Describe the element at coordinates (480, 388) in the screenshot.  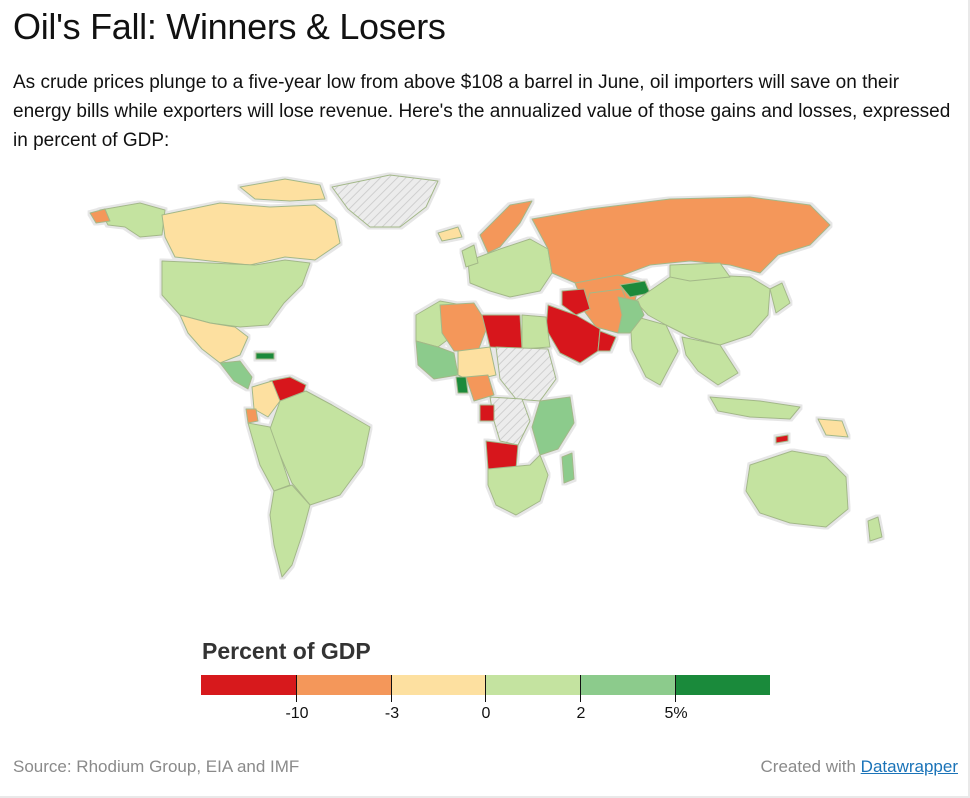
I see `region-nigeria` at that location.